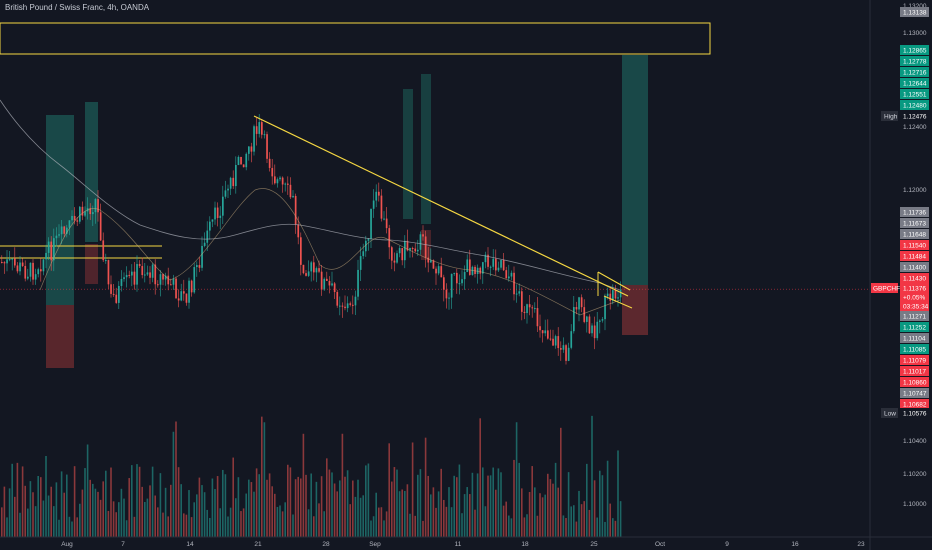 This screenshot has width=932, height=550. I want to click on position-zone, so click(60, 336).